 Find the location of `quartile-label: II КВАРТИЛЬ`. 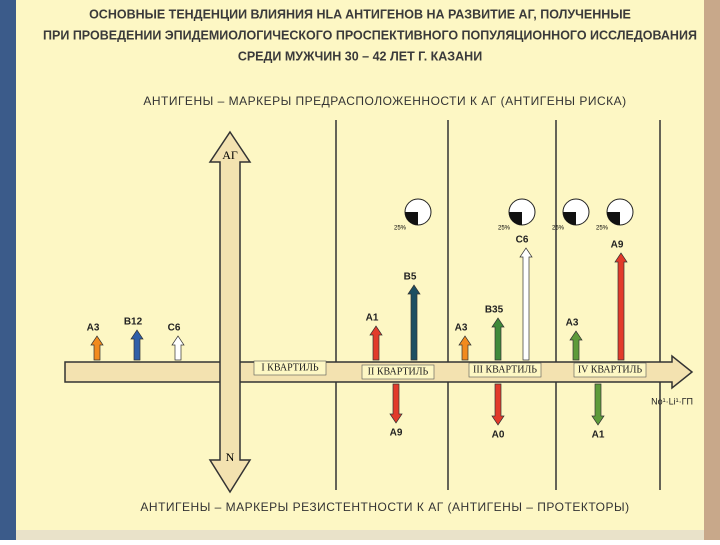

quartile-label: II КВАРТИЛЬ is located at coordinates (398, 371).